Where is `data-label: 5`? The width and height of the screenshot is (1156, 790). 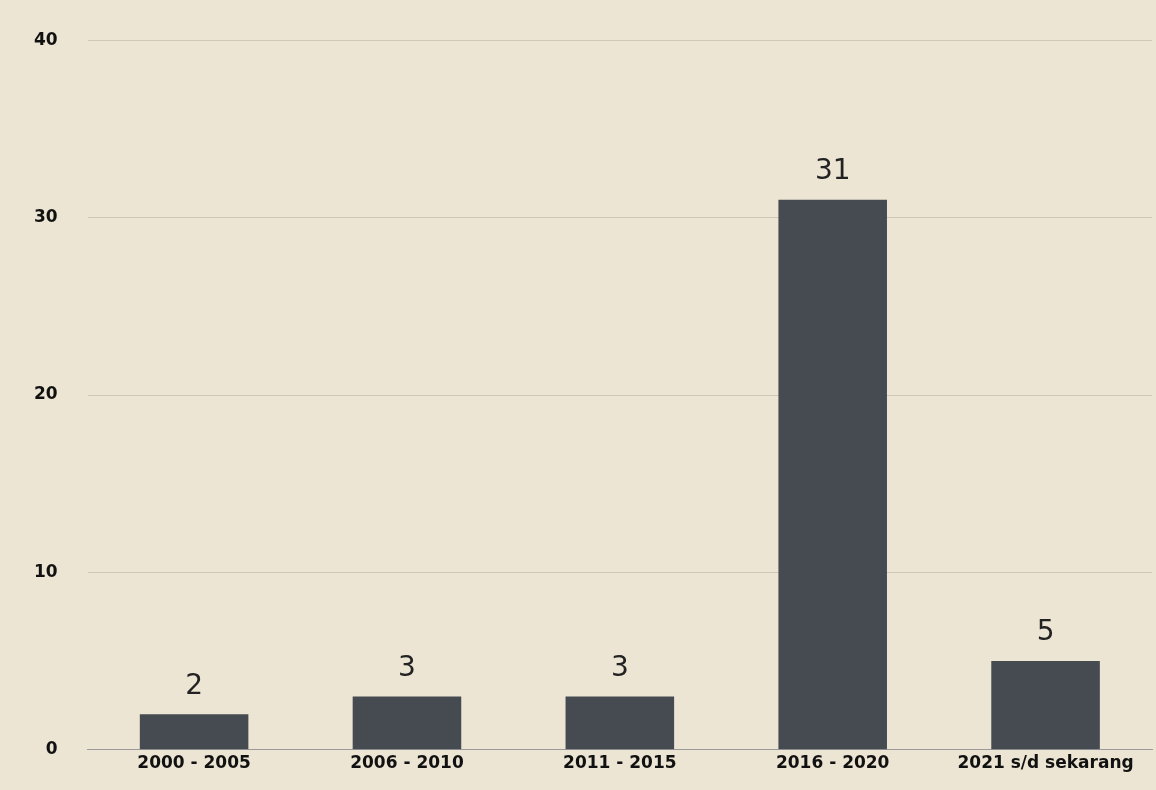
data-label: 5 is located at coordinates (1045, 631).